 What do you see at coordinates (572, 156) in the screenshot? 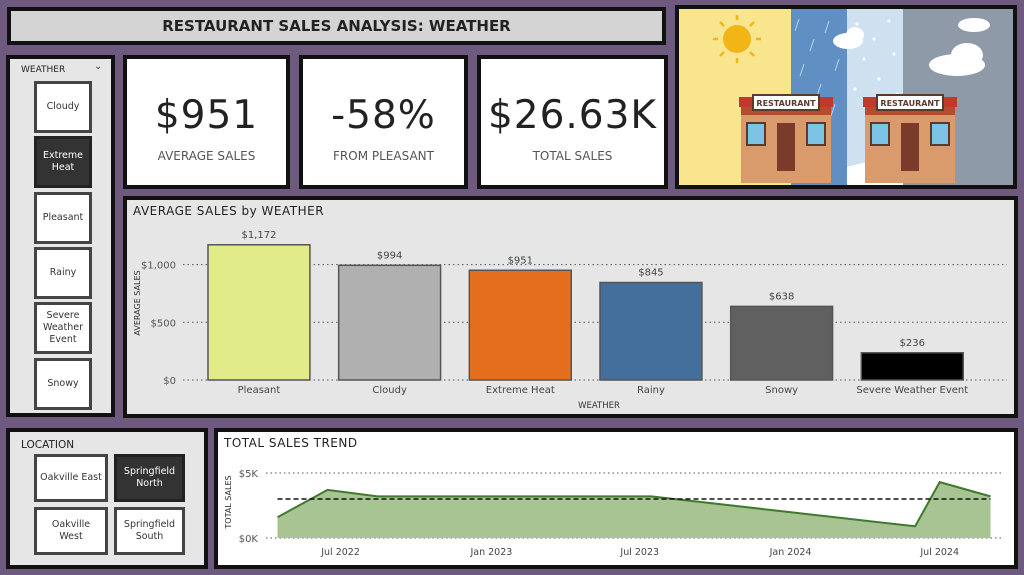
I see `kpi-label: TOTAL SALES` at bounding box center [572, 156].